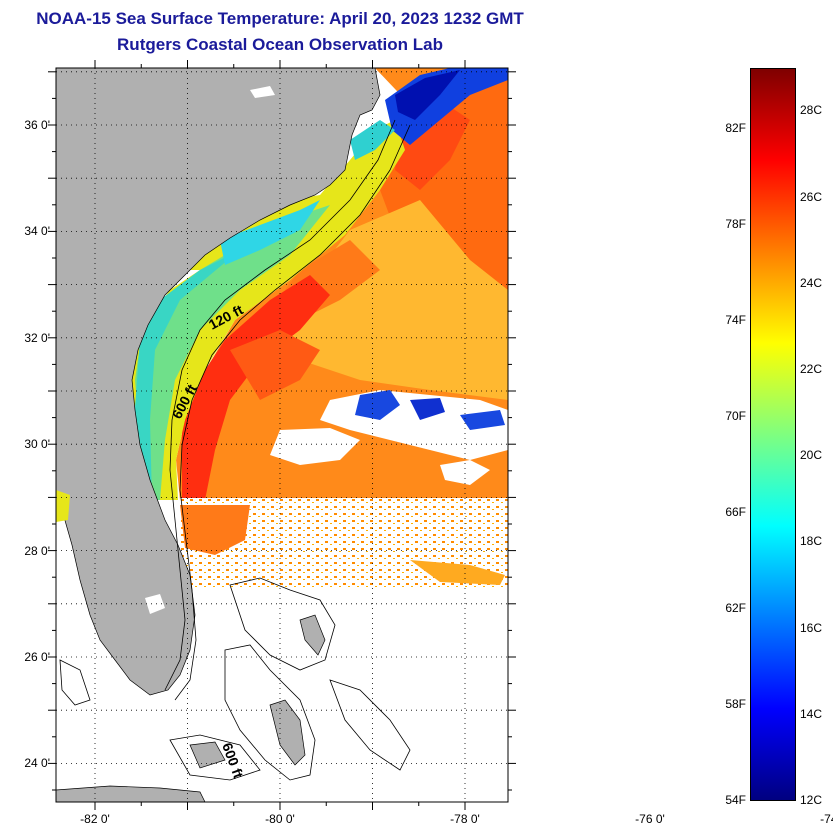 This screenshot has width=833, height=832. Describe the element at coordinates (37, 550) in the screenshot. I see `latitude-label: 28 0'` at that location.